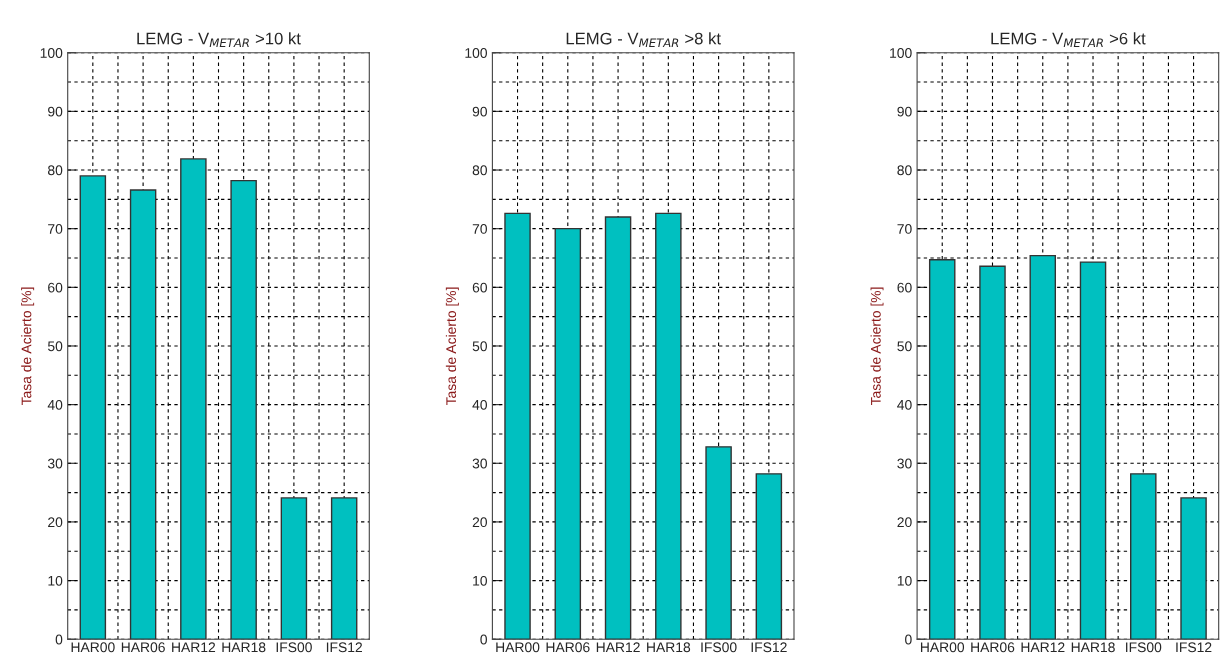  Describe the element at coordinates (219, 40) in the screenshot. I see `chart-title: LEMG - V$_{METAR}$ >10 kt` at that location.